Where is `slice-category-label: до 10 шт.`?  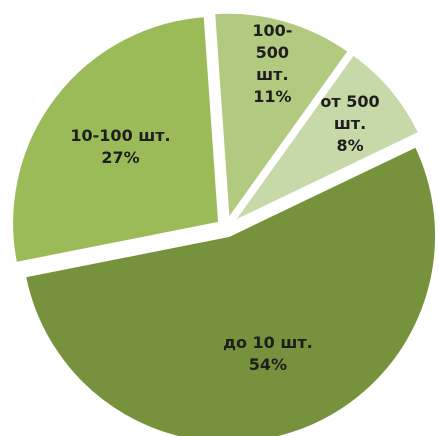 slice-category-label: до 10 шт. is located at coordinates (268, 342).